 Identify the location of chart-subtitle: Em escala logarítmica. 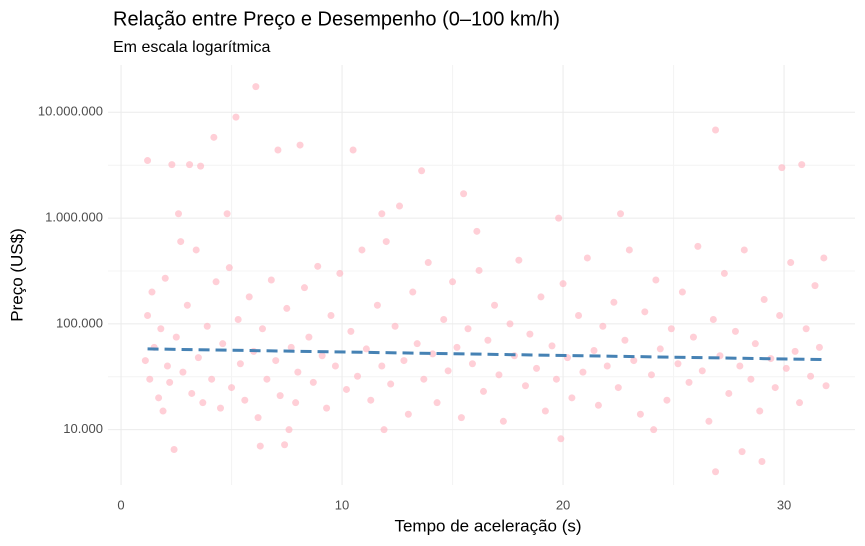
(191, 47).